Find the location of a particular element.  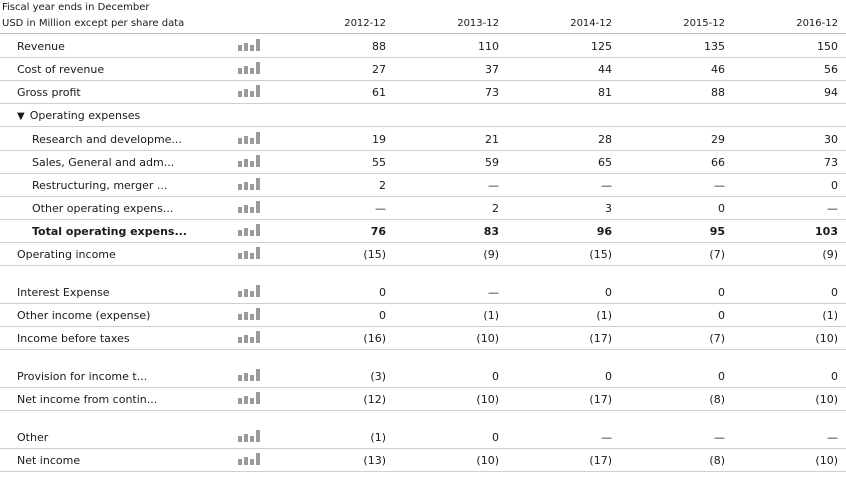

row-label-text: Operating income is located at coordinates (66, 254).